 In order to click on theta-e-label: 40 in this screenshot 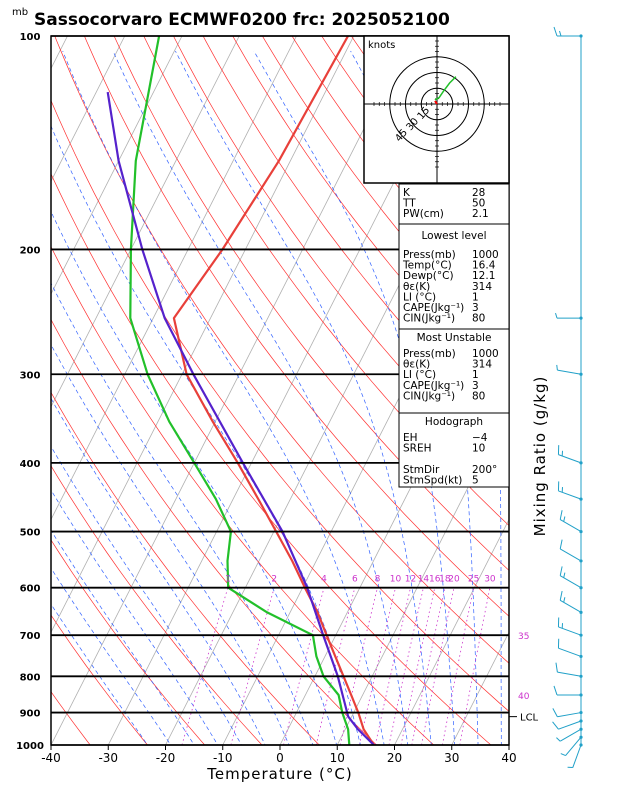, I will do `click(524, 697)`.